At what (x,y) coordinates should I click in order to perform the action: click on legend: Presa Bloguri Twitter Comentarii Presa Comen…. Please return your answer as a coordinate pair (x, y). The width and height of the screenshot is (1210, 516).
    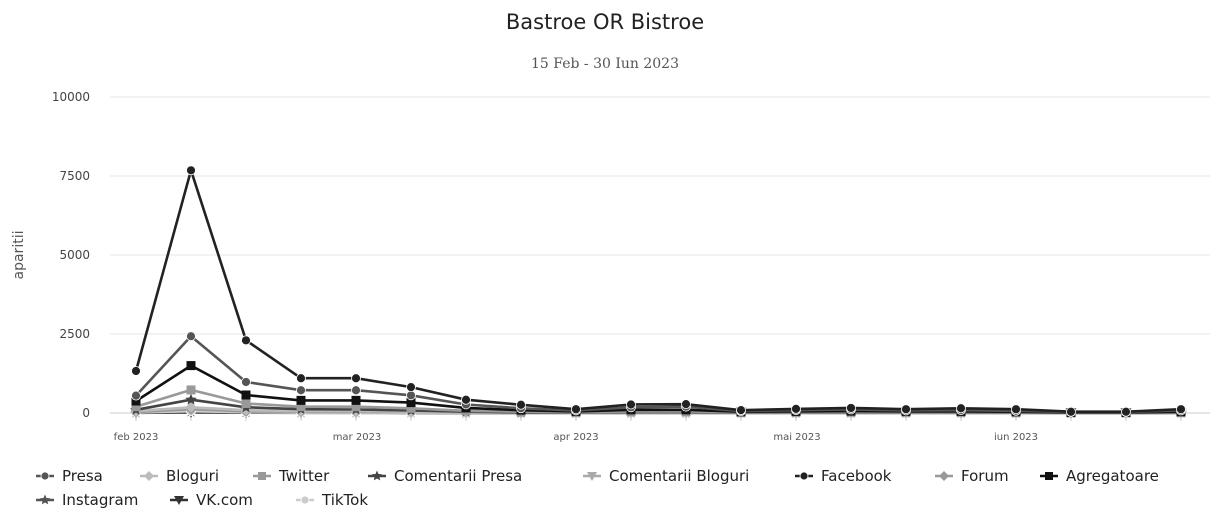
    Looking at the image, I should click on (597, 488).